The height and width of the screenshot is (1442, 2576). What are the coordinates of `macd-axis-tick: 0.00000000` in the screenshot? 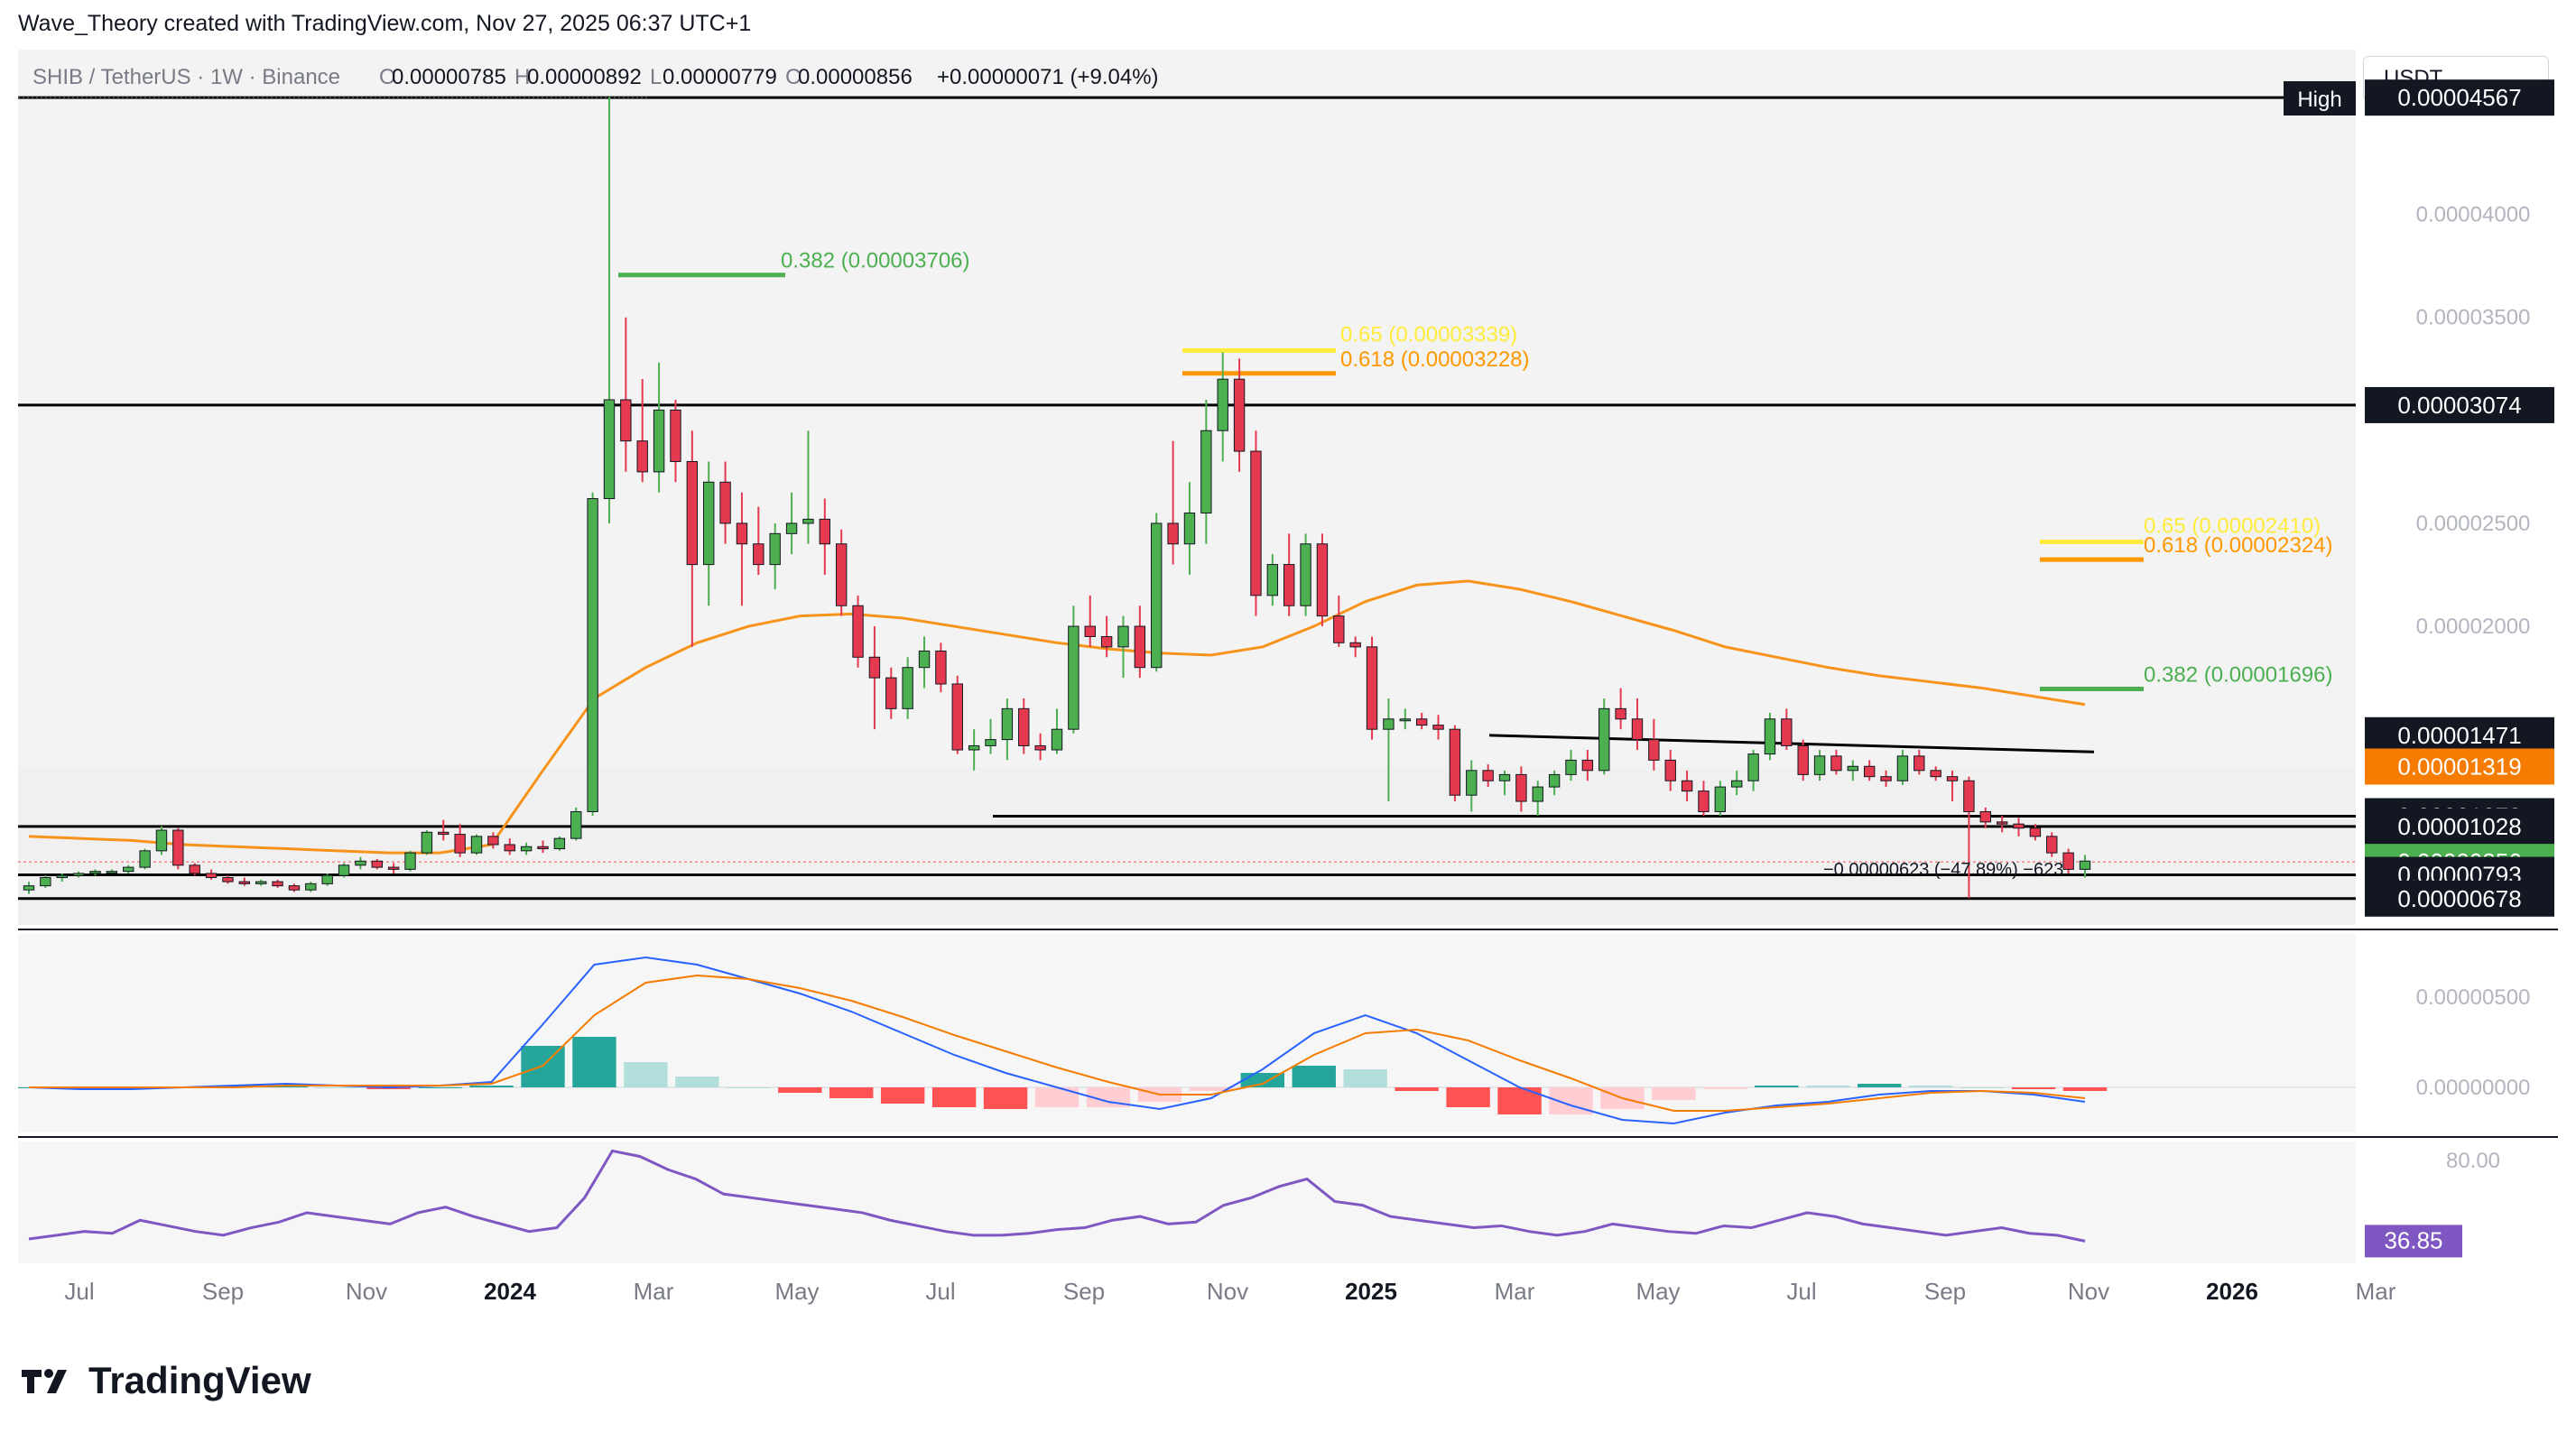 It's located at (2473, 1088).